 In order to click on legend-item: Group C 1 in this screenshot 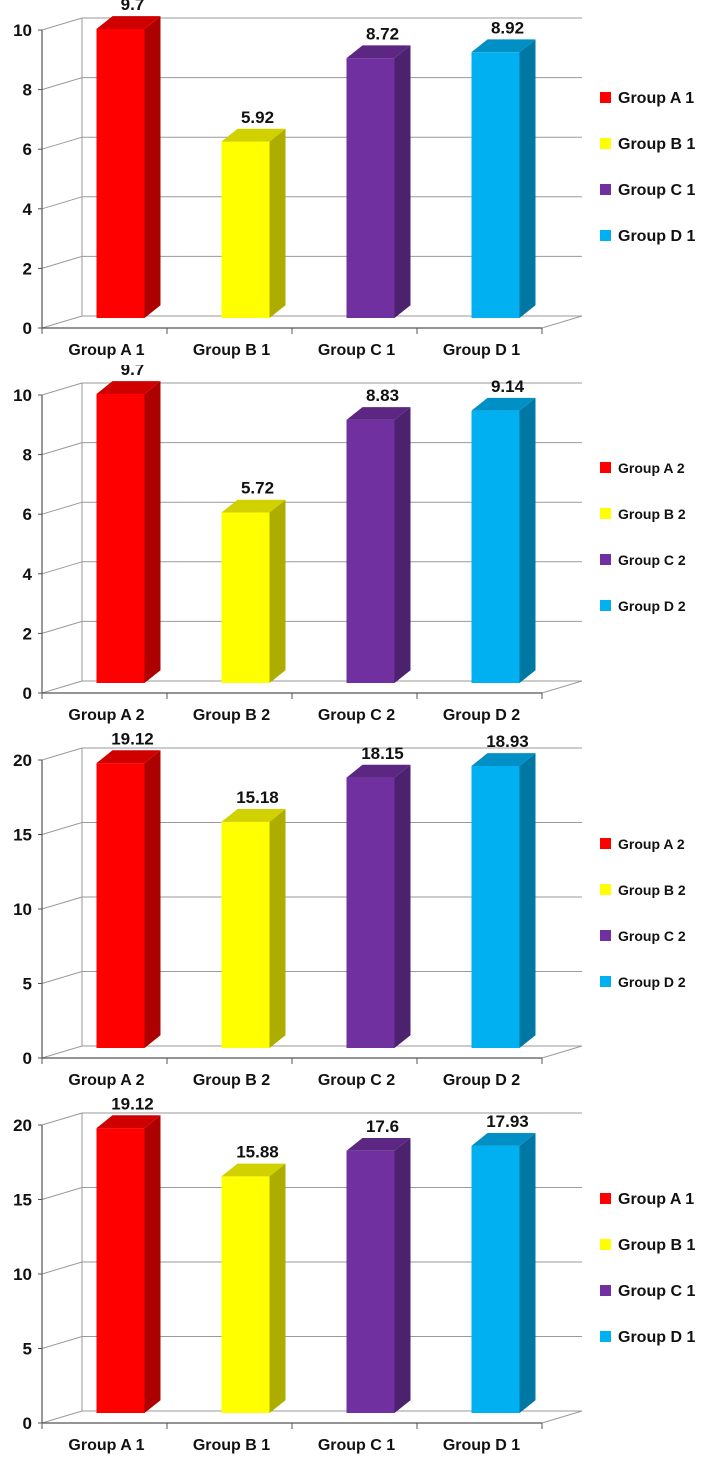, I will do `click(647, 1291)`.